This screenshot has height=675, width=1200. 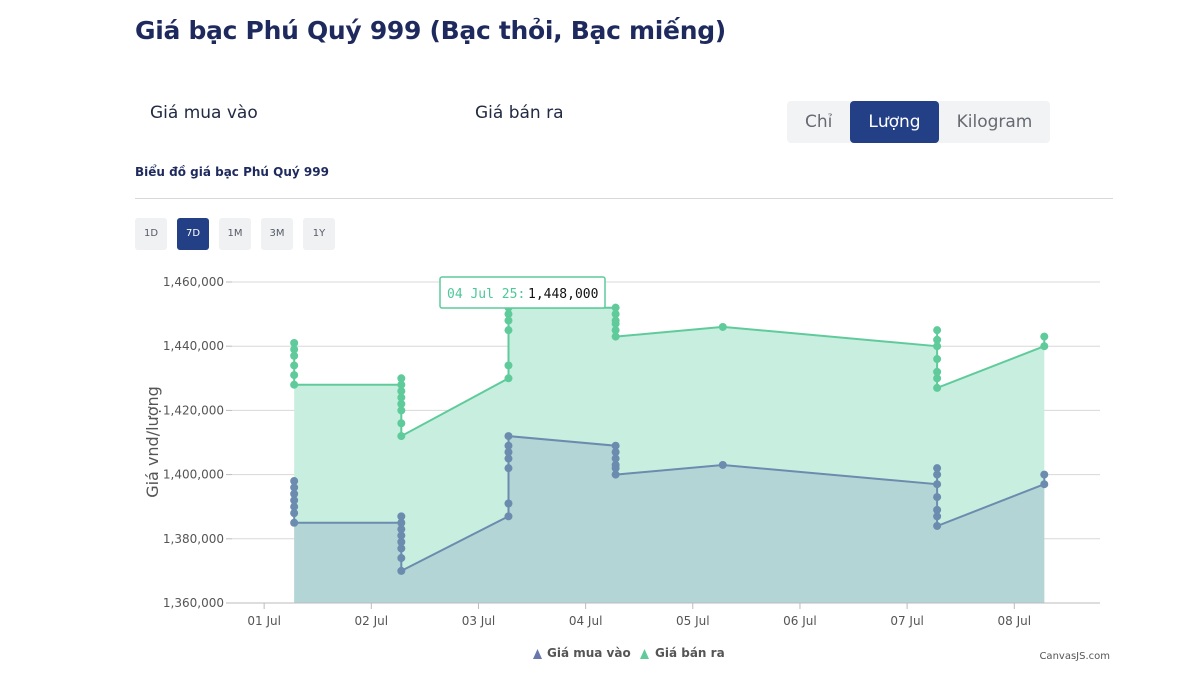 I want to click on unit-chi-button: Chỉ, so click(x=819, y=122).